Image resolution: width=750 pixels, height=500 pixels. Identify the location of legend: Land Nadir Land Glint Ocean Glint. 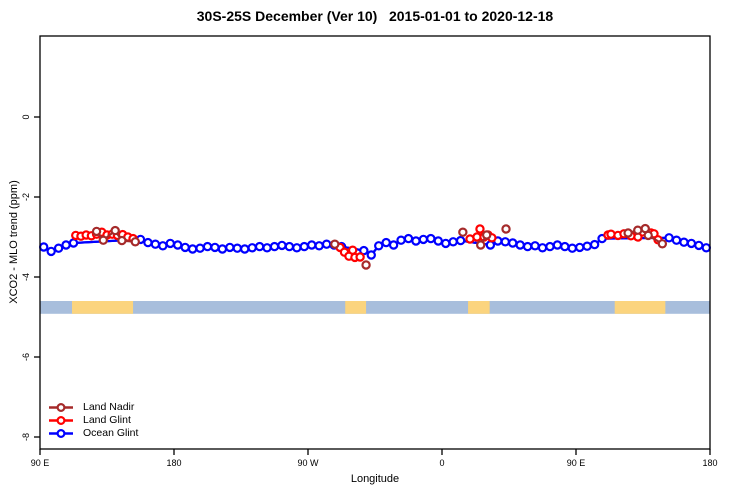
(93, 420).